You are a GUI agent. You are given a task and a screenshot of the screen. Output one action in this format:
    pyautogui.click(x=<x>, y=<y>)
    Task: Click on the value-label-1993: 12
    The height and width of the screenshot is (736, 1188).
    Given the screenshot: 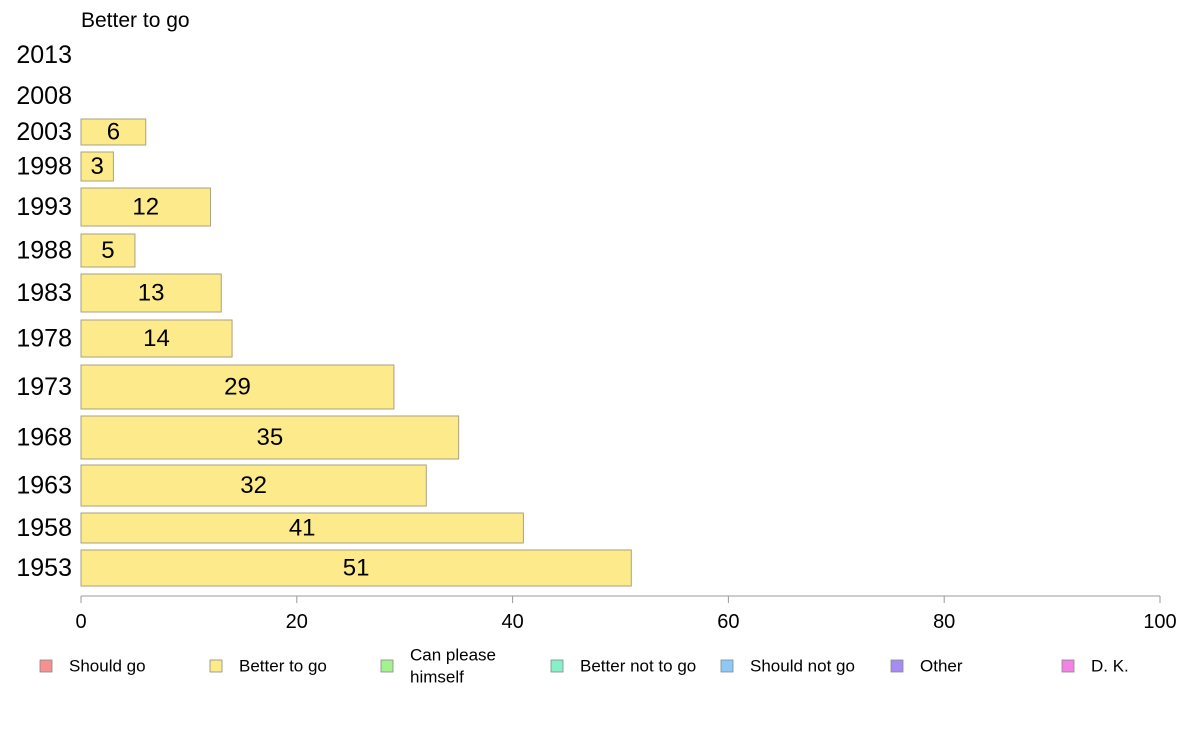 What is the action you would take?
    pyautogui.click(x=145, y=207)
    